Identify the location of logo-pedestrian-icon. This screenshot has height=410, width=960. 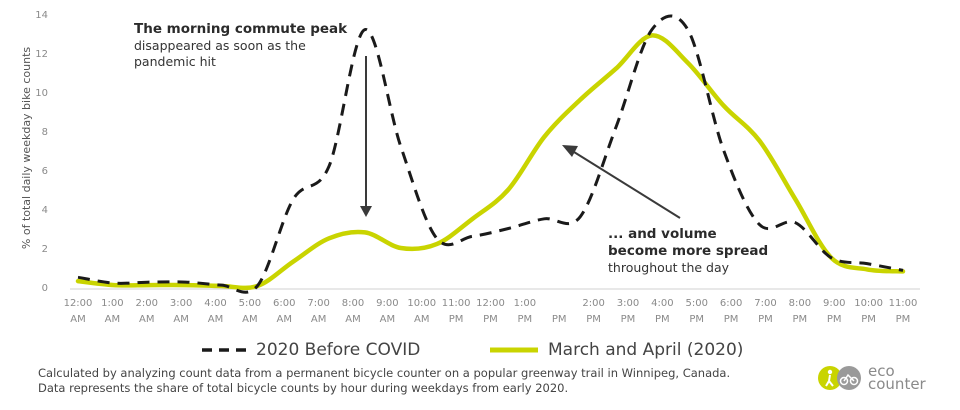
(830, 378).